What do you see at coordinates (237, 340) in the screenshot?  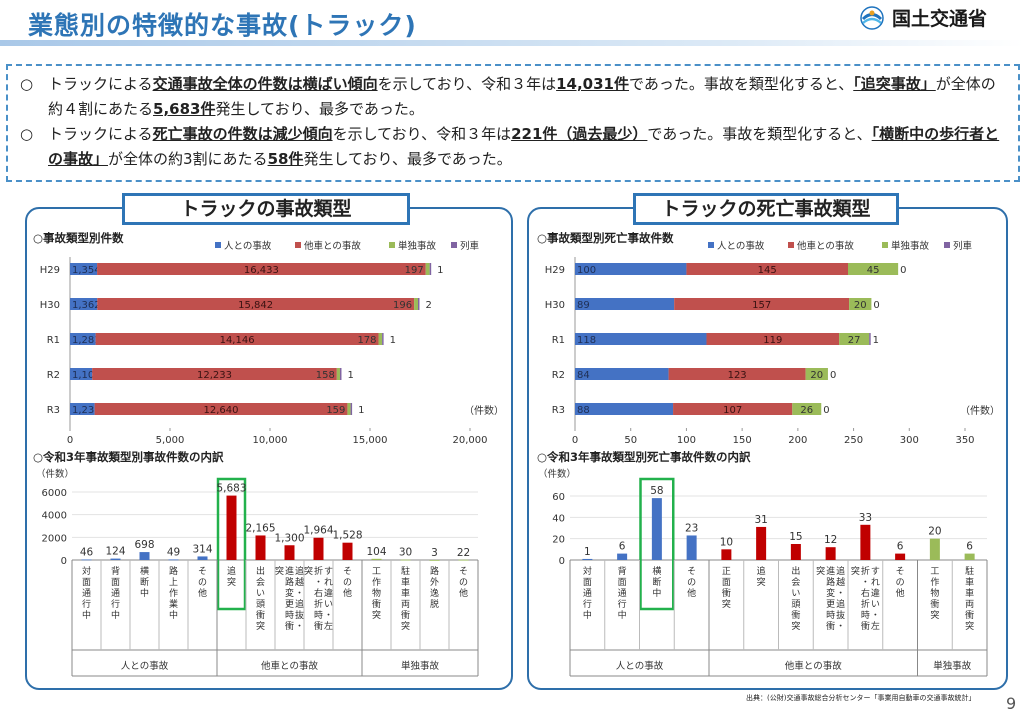 I see `data-label: 14,146` at bounding box center [237, 340].